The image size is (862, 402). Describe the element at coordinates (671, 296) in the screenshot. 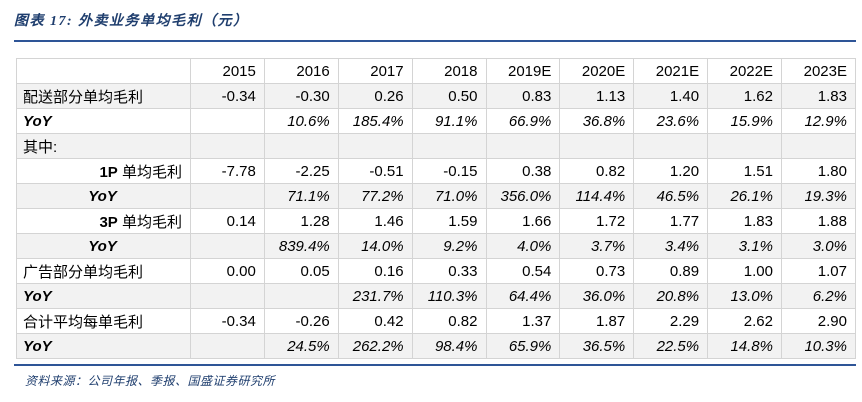

I see `value-cell: 20.8%` at that location.